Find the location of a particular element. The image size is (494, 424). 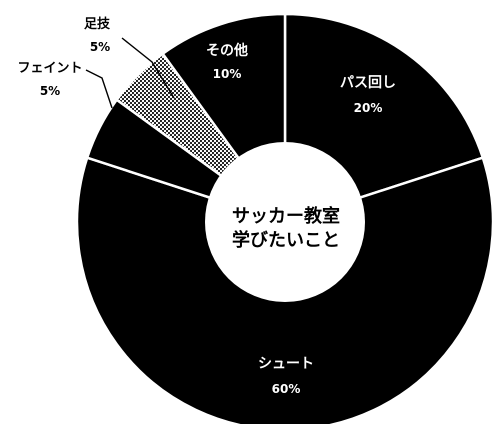

pct-footwork: 5% is located at coordinates (100, 47).